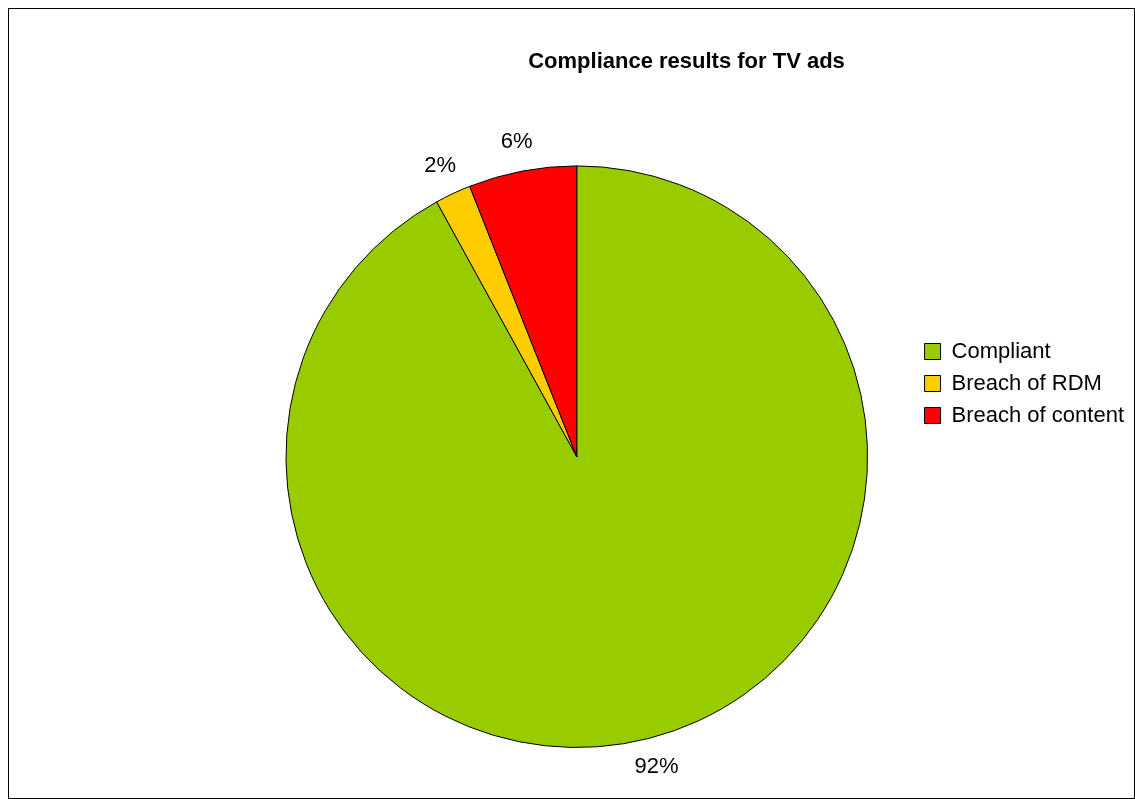 The width and height of the screenshot is (1135, 799). Describe the element at coordinates (1038, 414) in the screenshot. I see `legend-label: Breach of content` at that location.